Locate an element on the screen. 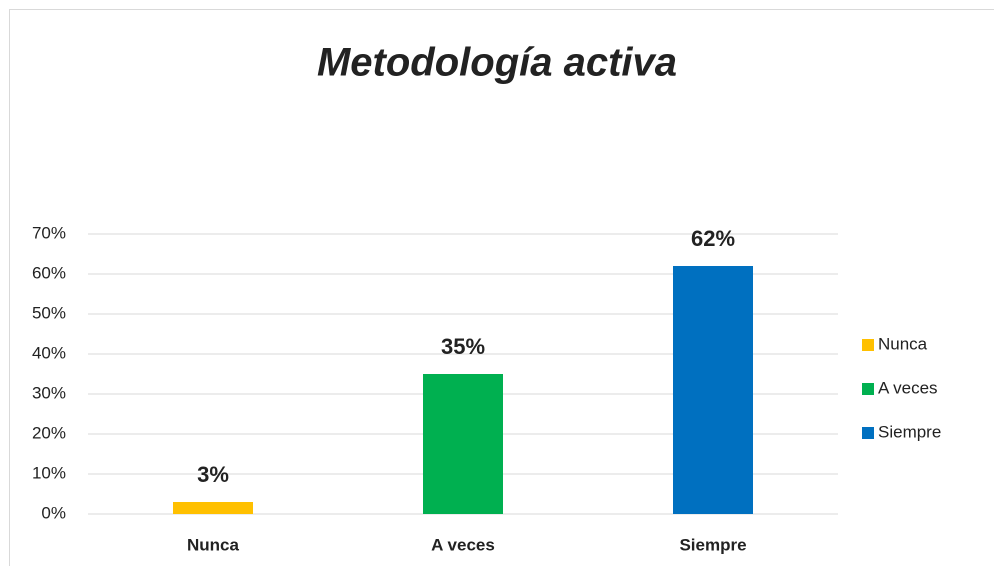 The image size is (994, 566). y-tick-label: 50% is located at coordinates (49, 312).